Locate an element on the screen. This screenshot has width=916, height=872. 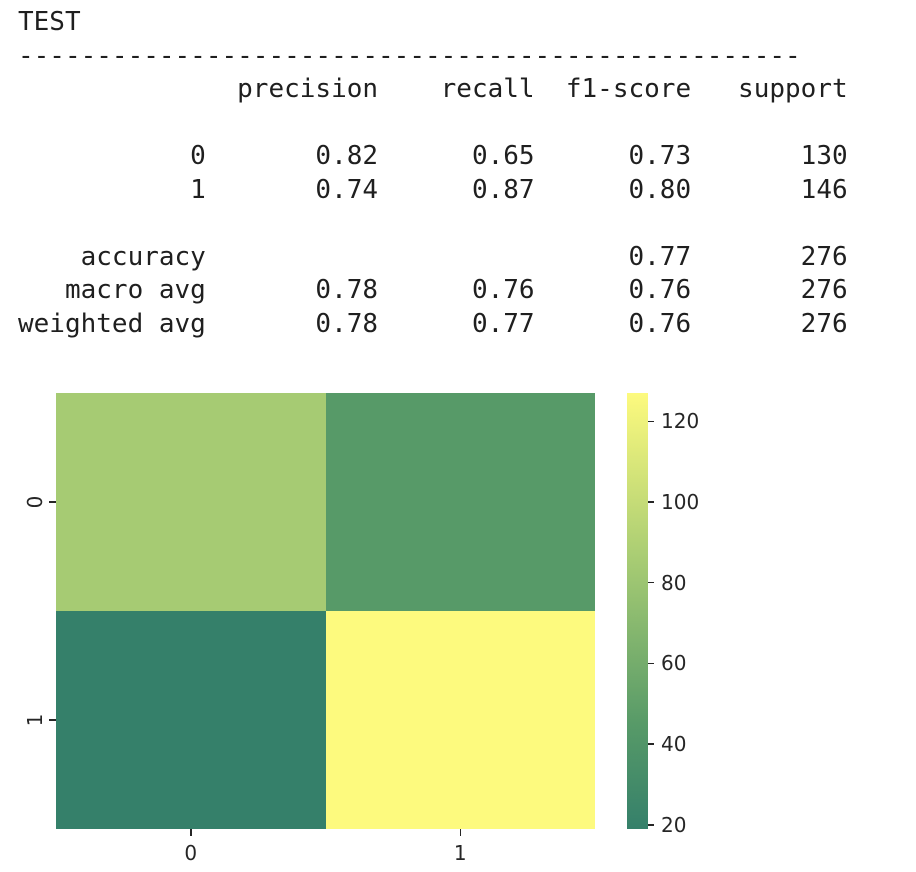
colorbar-tick-label: 40 is located at coordinates (674, 744).